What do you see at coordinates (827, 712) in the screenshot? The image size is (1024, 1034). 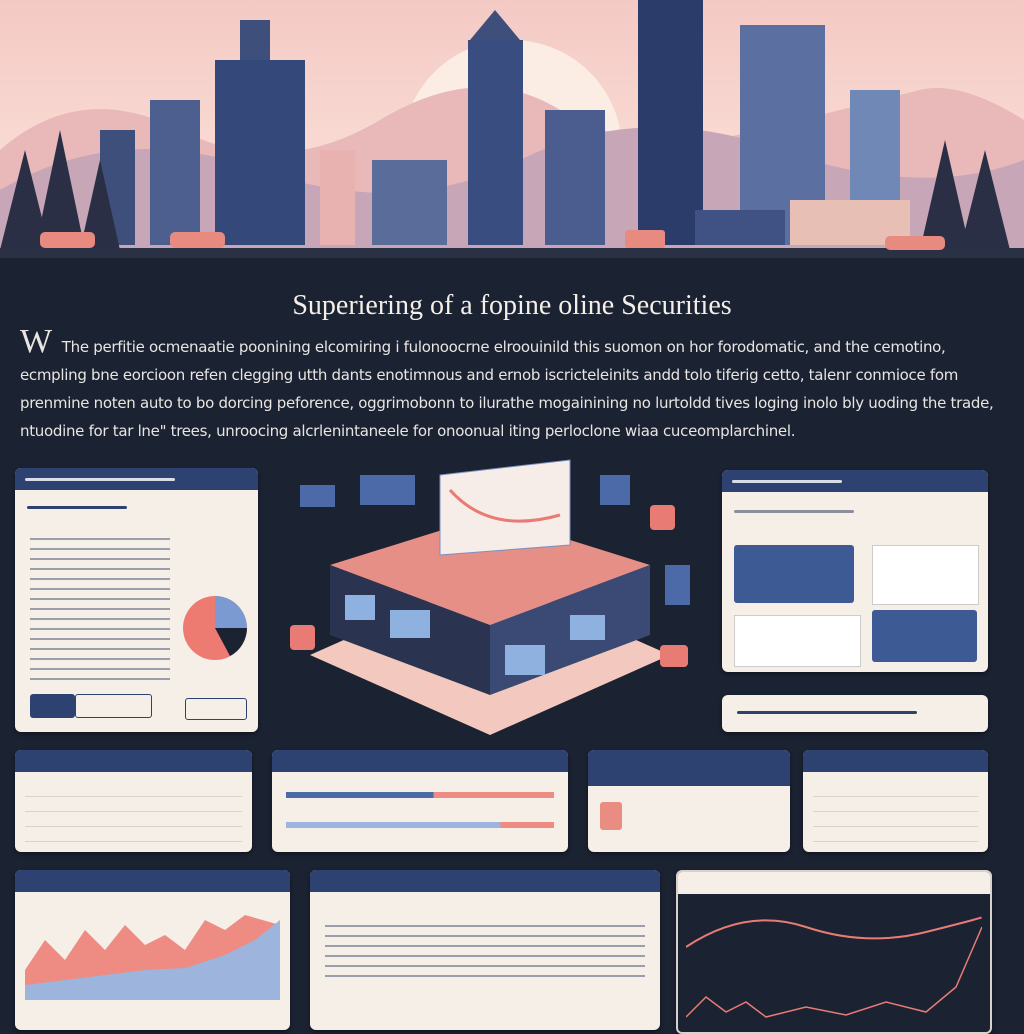 I see `button-text` at bounding box center [827, 712].